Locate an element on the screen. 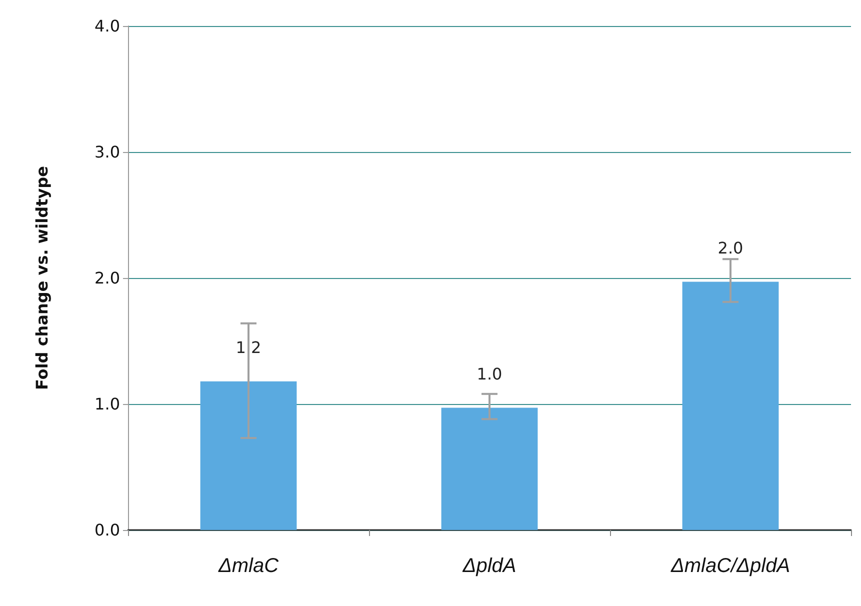 This screenshot has height=606, width=861. x-tick-label: ΔmlaC is located at coordinates (248, 566).